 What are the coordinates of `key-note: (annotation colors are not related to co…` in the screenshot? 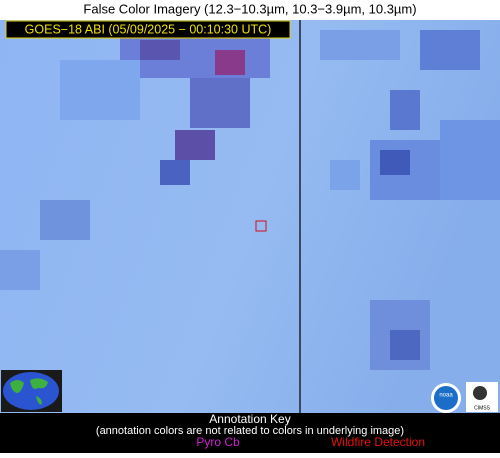 It's located at (250, 431).